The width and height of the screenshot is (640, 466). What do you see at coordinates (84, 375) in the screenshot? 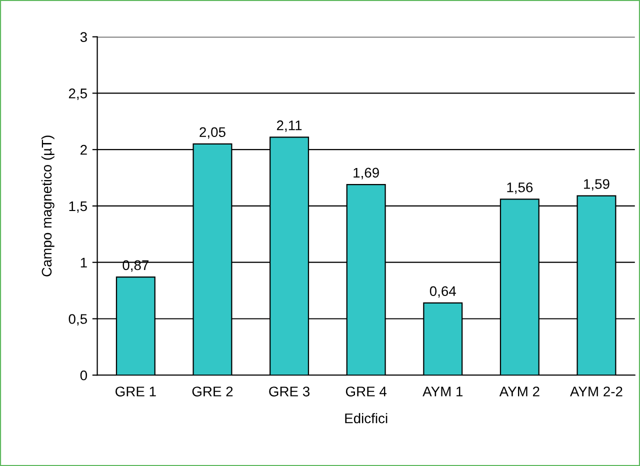
I see `y-tick-label: 0` at bounding box center [84, 375].